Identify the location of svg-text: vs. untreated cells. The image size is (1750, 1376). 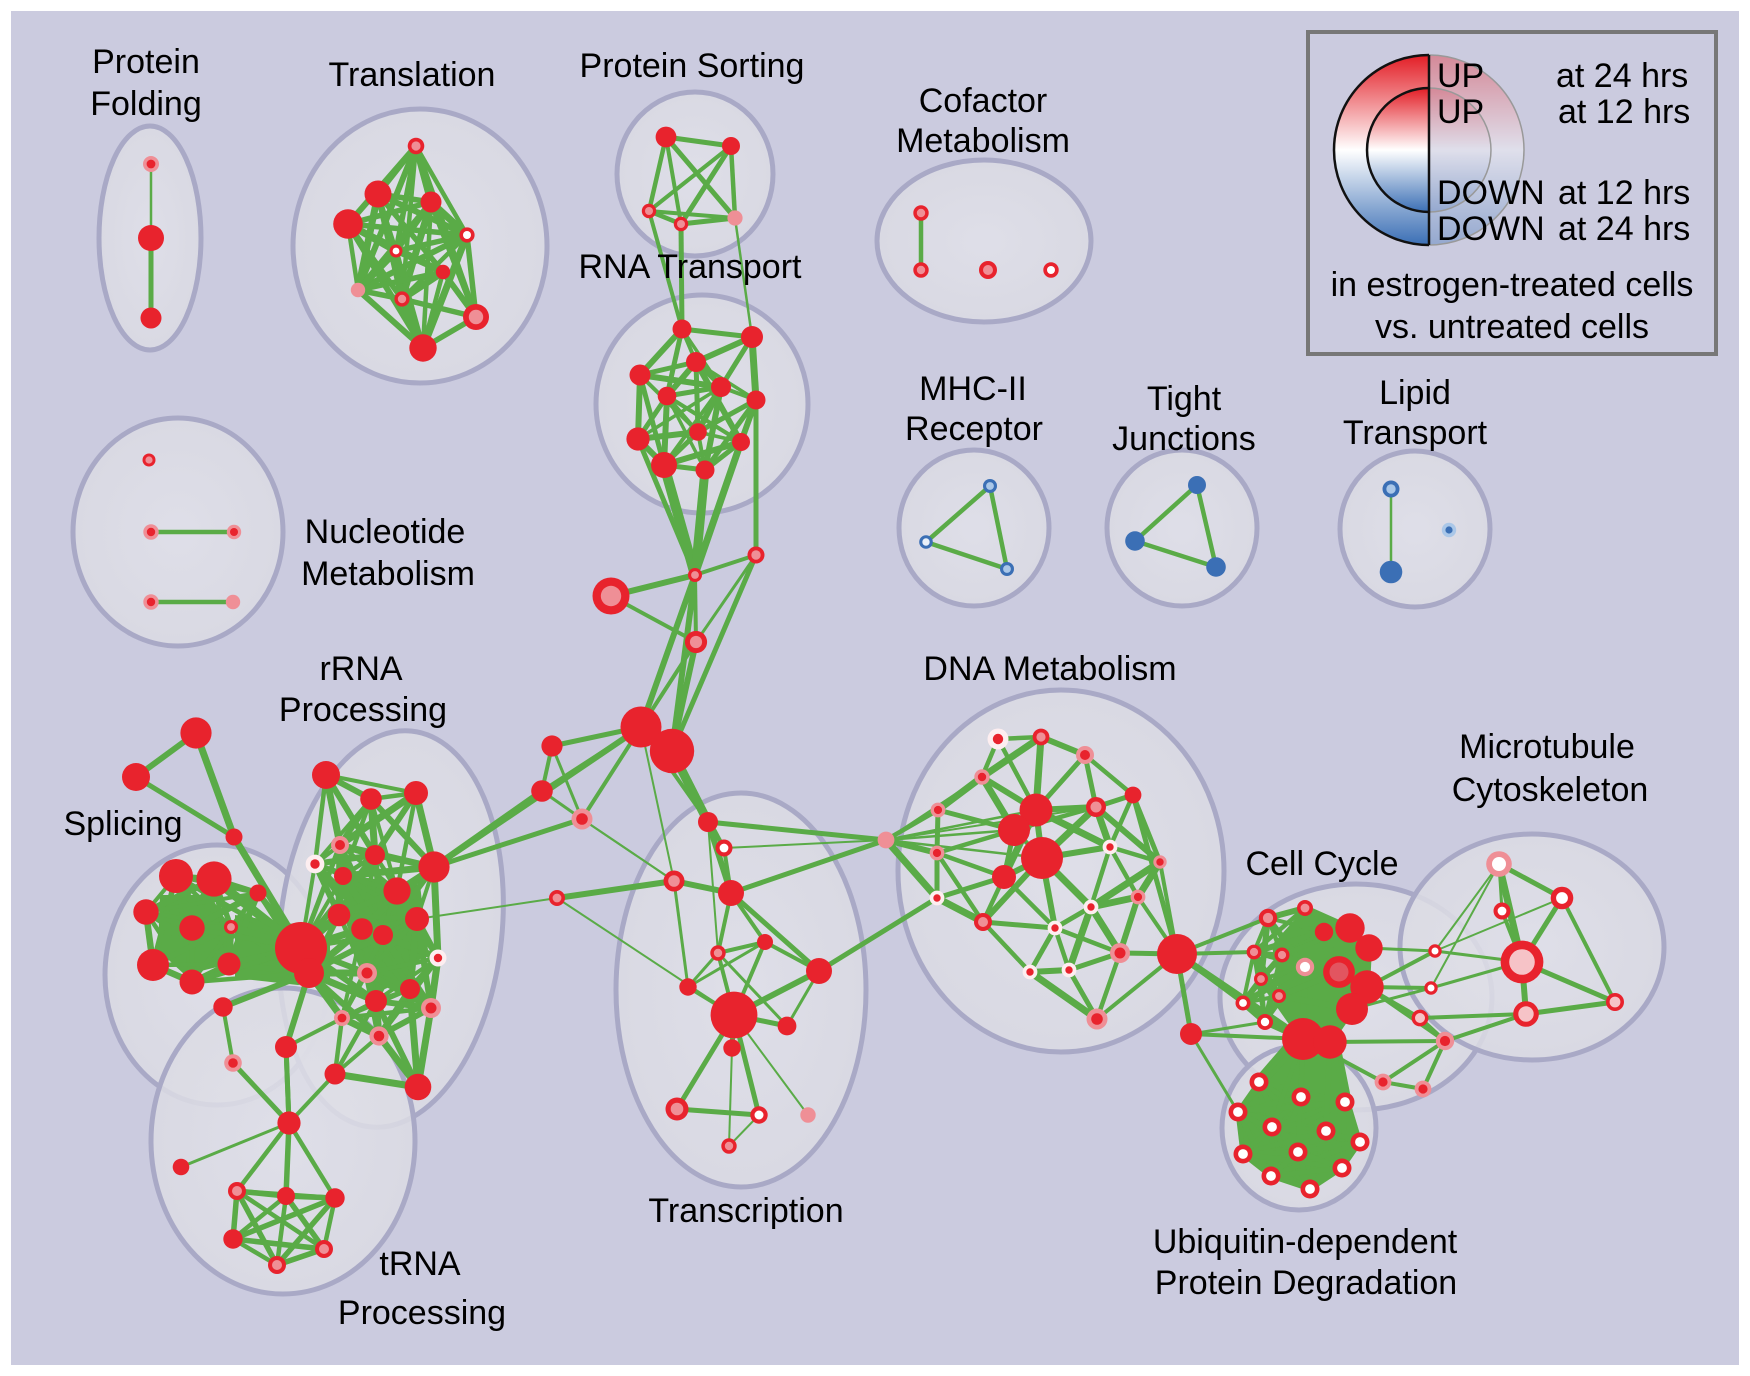
(1512, 327).